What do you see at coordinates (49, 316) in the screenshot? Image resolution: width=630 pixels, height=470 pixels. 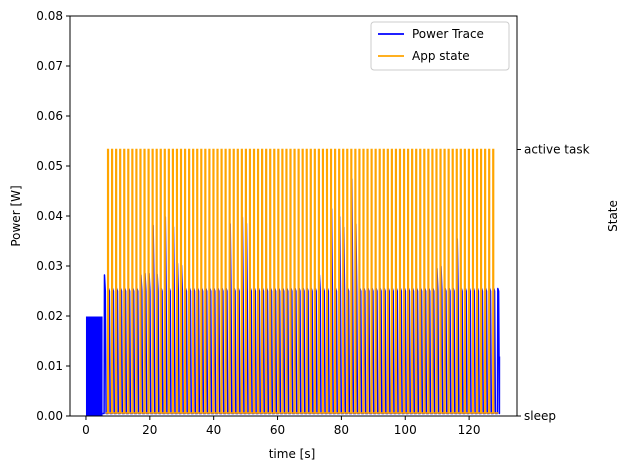 I see `y-tick-label: 0.02` at bounding box center [49, 316].